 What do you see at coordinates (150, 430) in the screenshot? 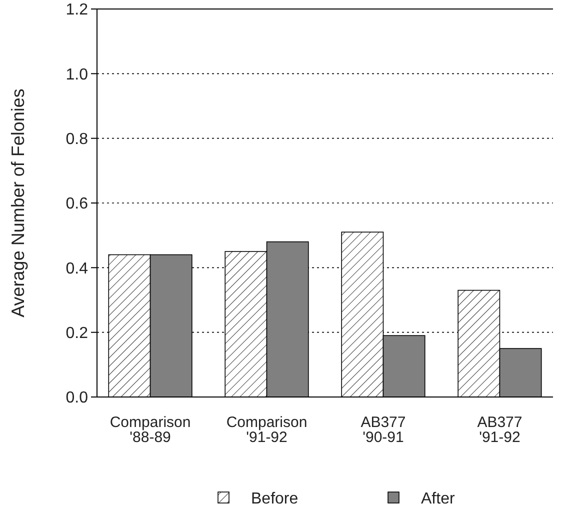
I see `x-tick-label: Comparison '88-89` at bounding box center [150, 430].